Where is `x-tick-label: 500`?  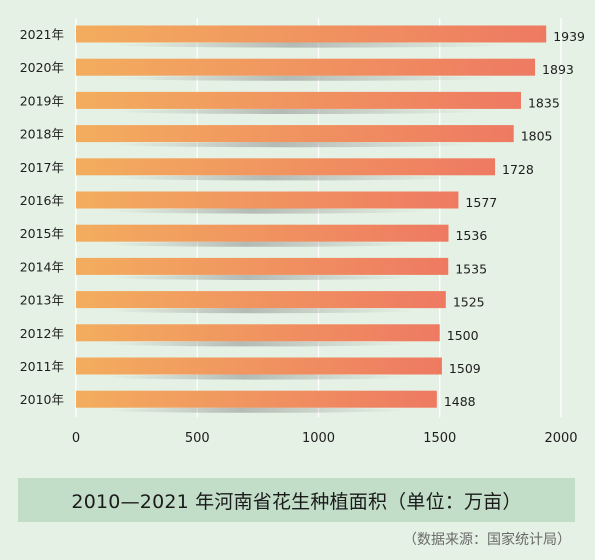
x-tick-label: 500 is located at coordinates (197, 438).